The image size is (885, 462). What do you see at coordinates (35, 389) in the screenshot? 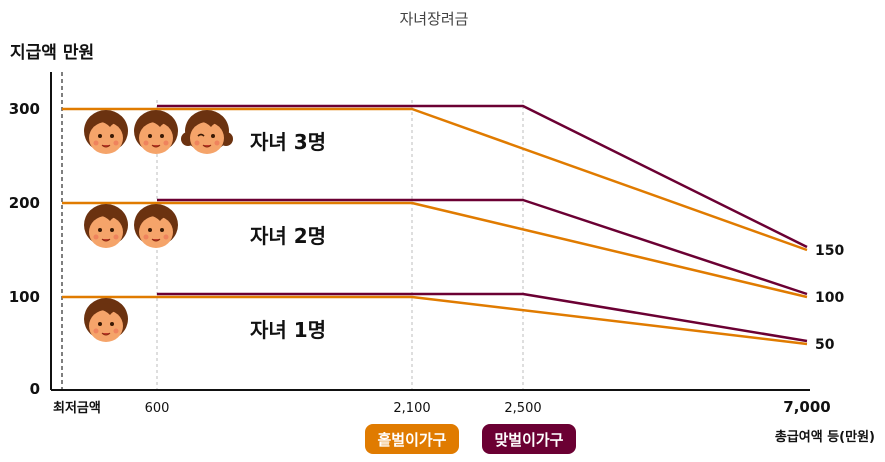
I see `y-tick-label: 0` at bounding box center [35, 389].